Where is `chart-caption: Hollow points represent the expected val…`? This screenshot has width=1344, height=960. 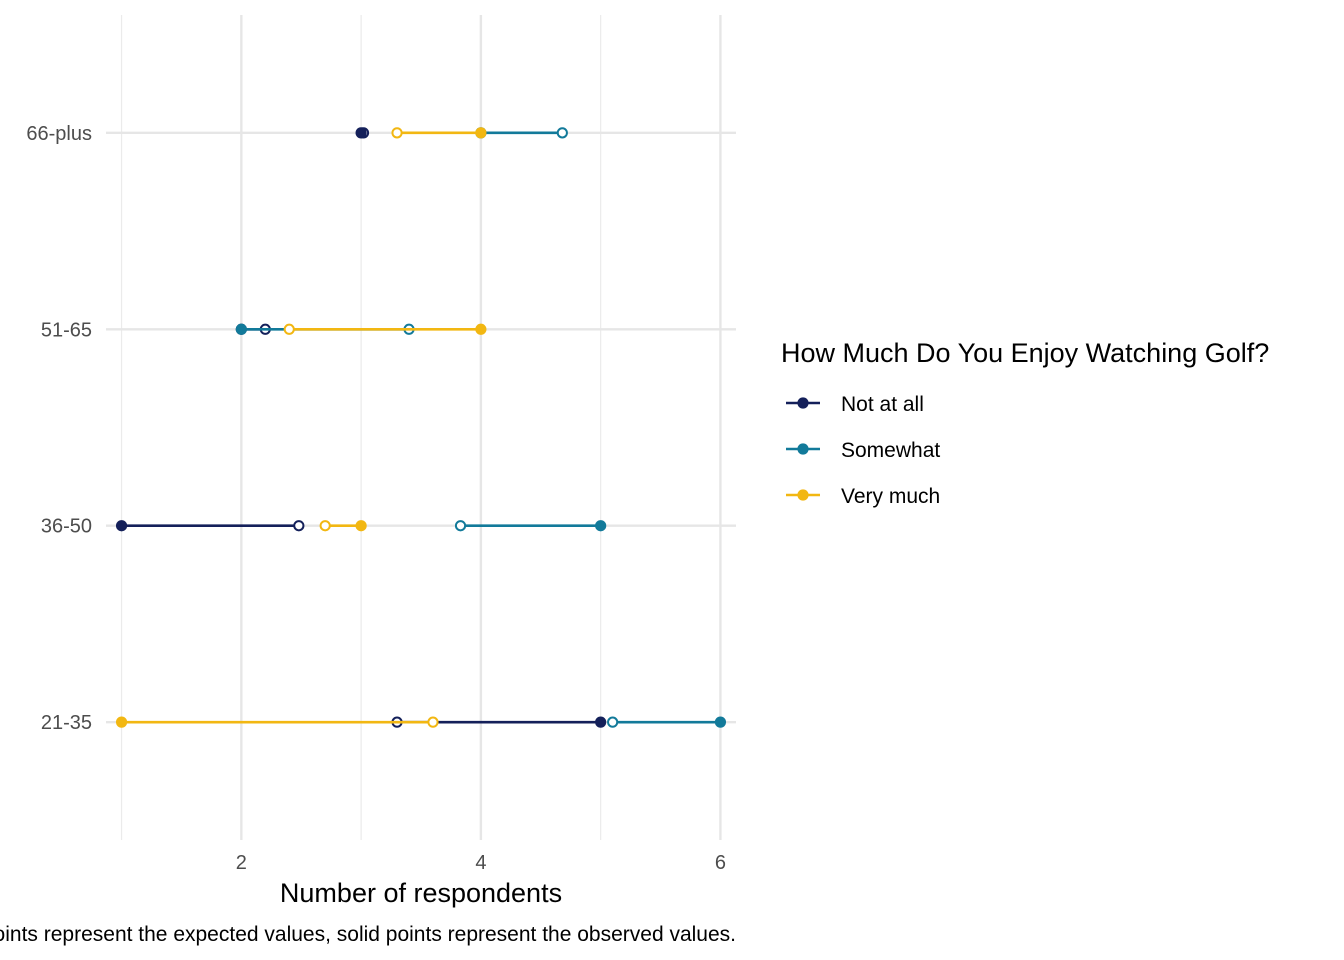 chart-caption: Hollow points represent the expected val… is located at coordinates (368, 934).